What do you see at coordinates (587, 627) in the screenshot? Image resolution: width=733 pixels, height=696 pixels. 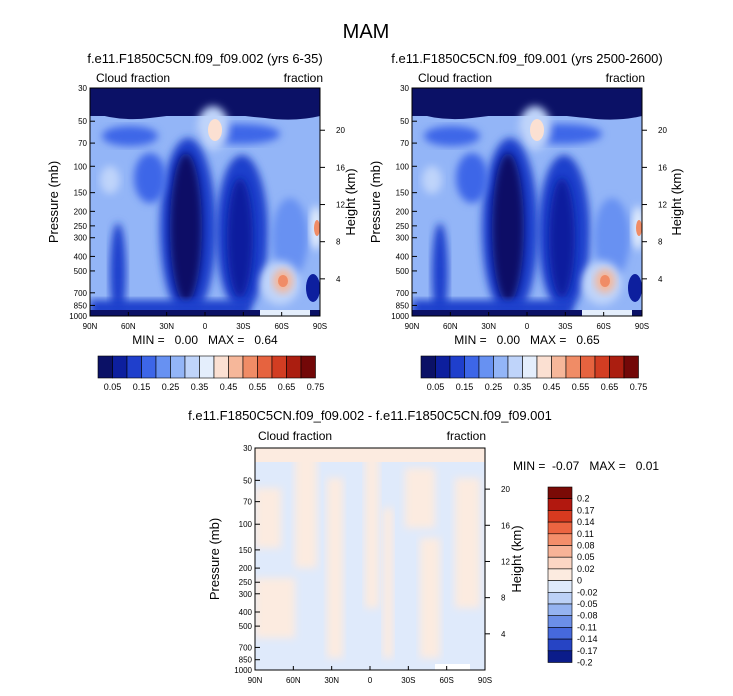 I see `colorbar-label: -0.11` at bounding box center [587, 627].